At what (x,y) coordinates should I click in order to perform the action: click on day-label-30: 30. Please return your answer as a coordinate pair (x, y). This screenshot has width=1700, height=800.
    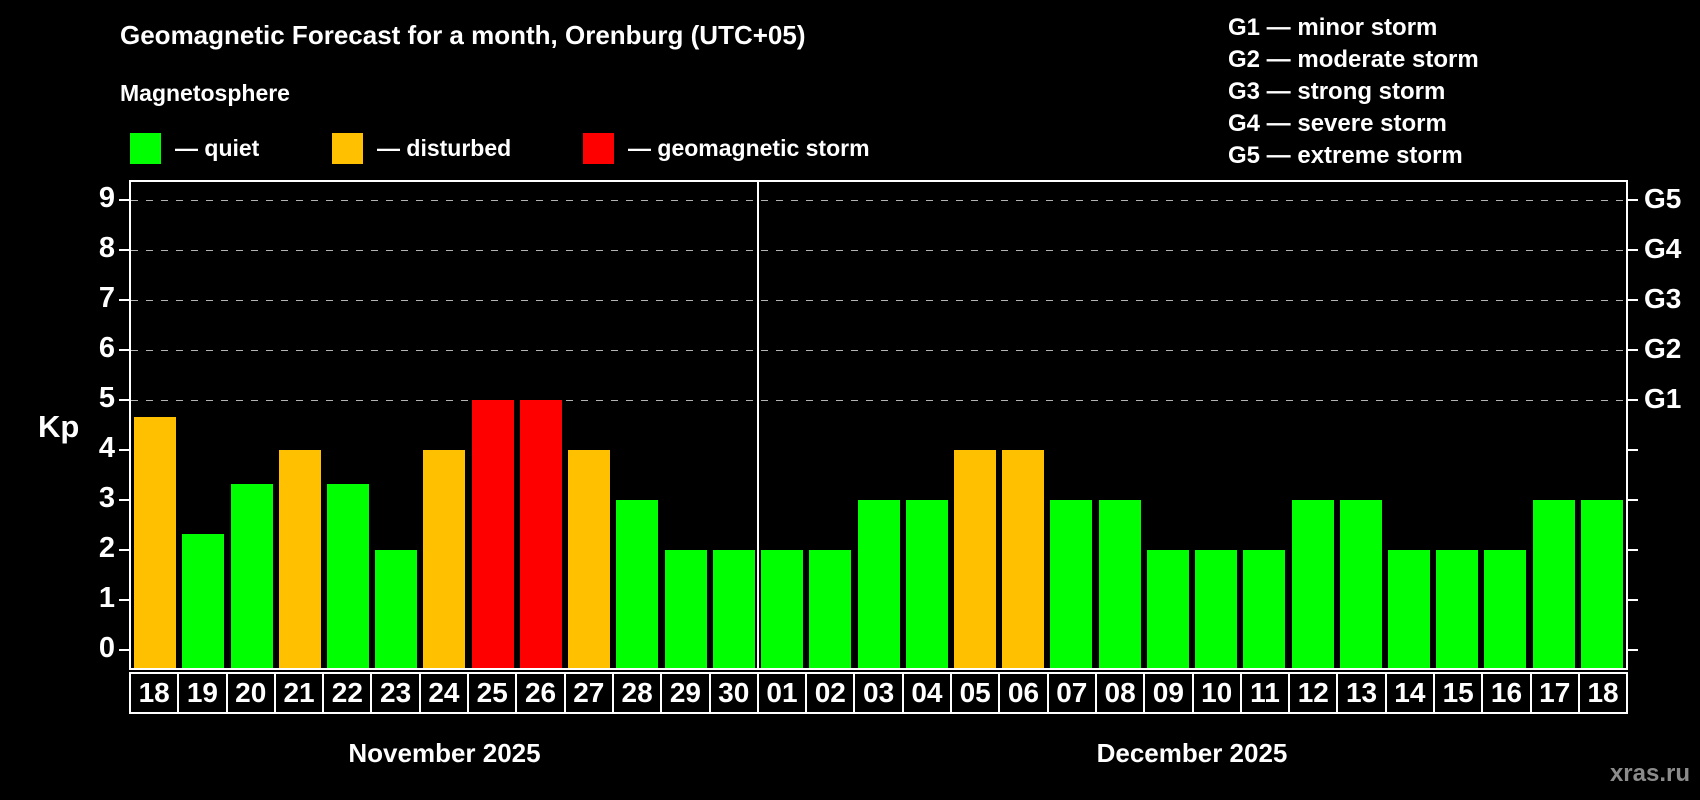
    Looking at the image, I should click on (733, 693).